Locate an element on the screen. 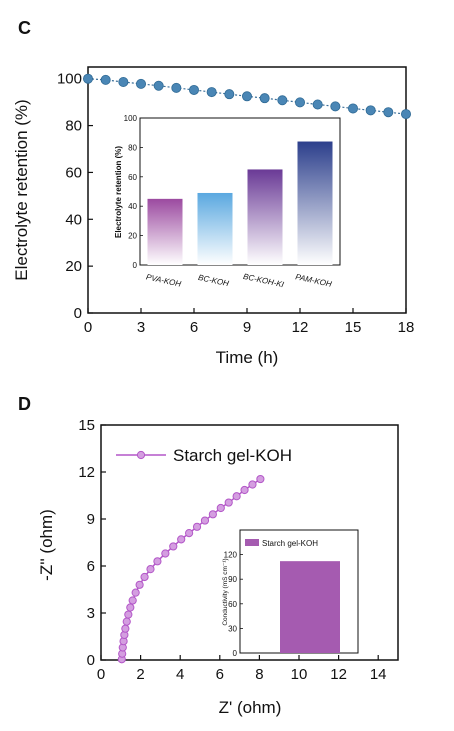 The width and height of the screenshot is (454, 731). y-tick-label-d: 12 is located at coordinates (86, 472).